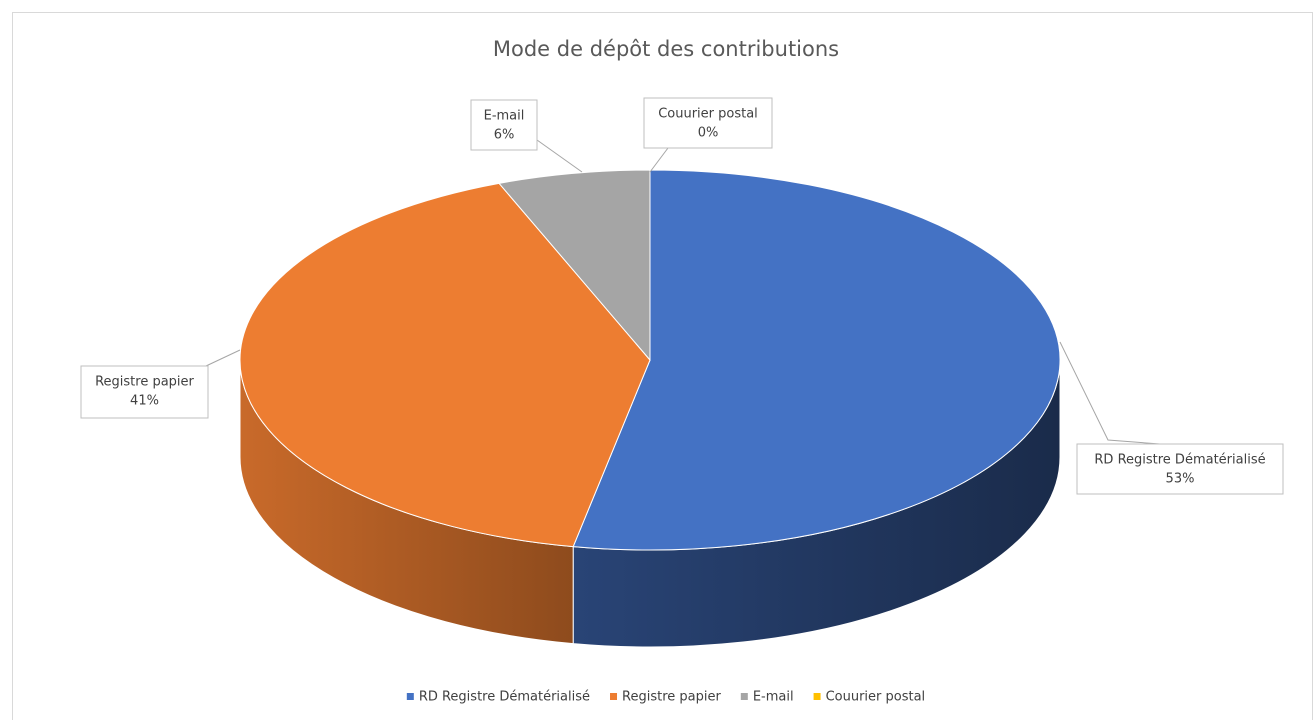 This screenshot has height=720, width=1314. I want to click on data-label-value: 53%, so click(1180, 479).